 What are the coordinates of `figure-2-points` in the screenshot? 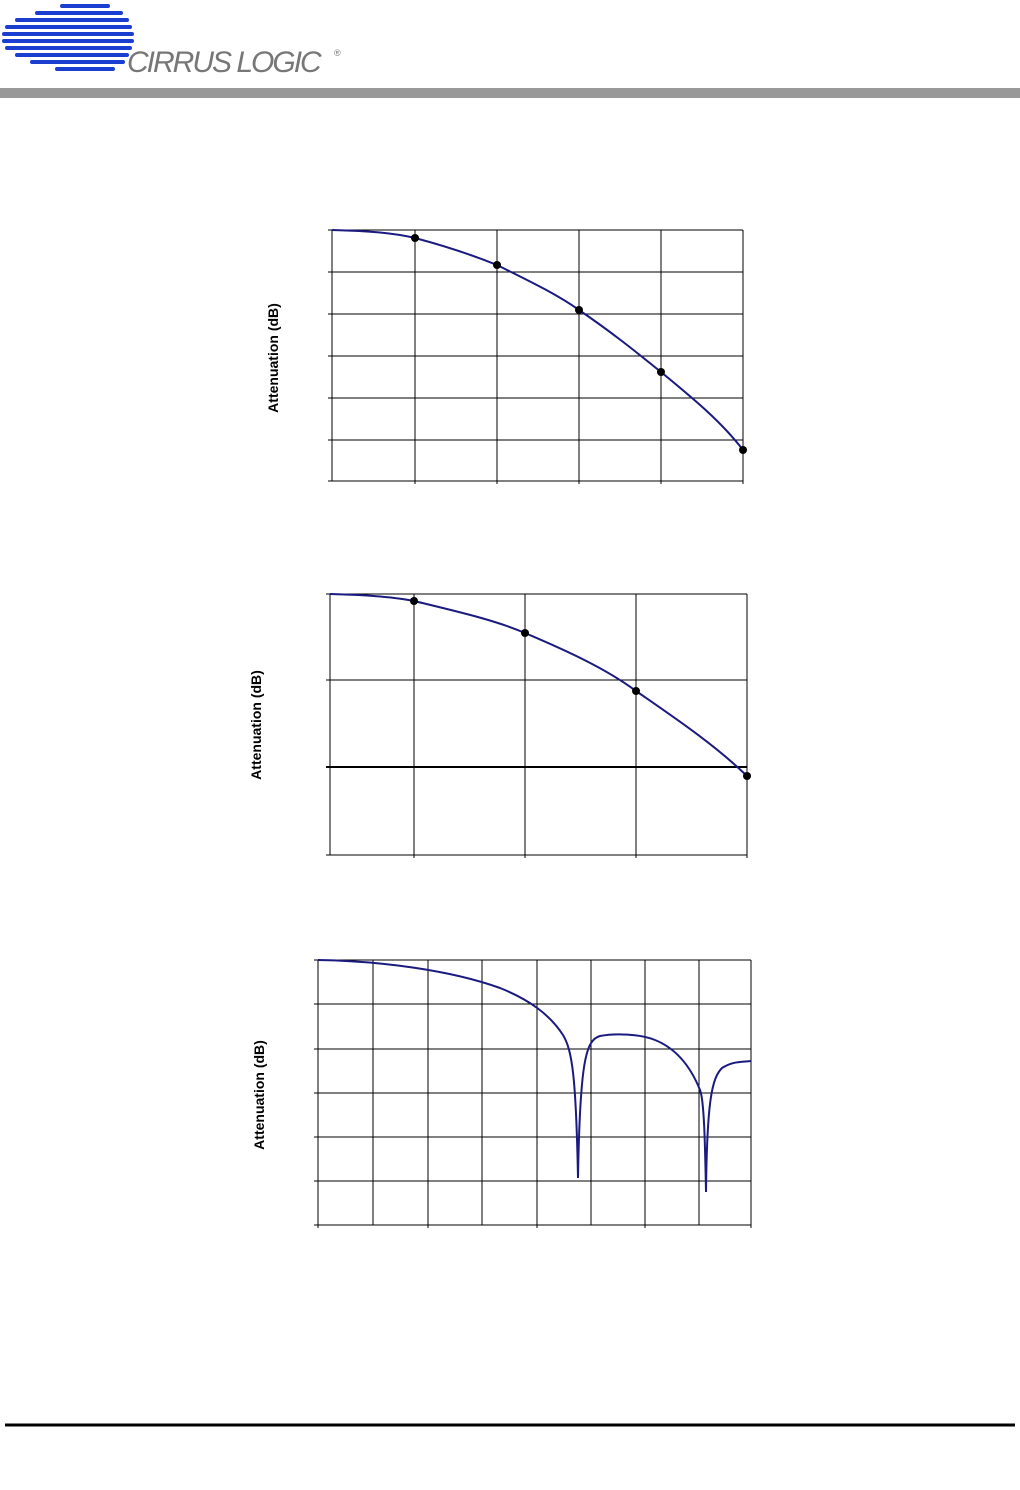 It's located at (580, 688).